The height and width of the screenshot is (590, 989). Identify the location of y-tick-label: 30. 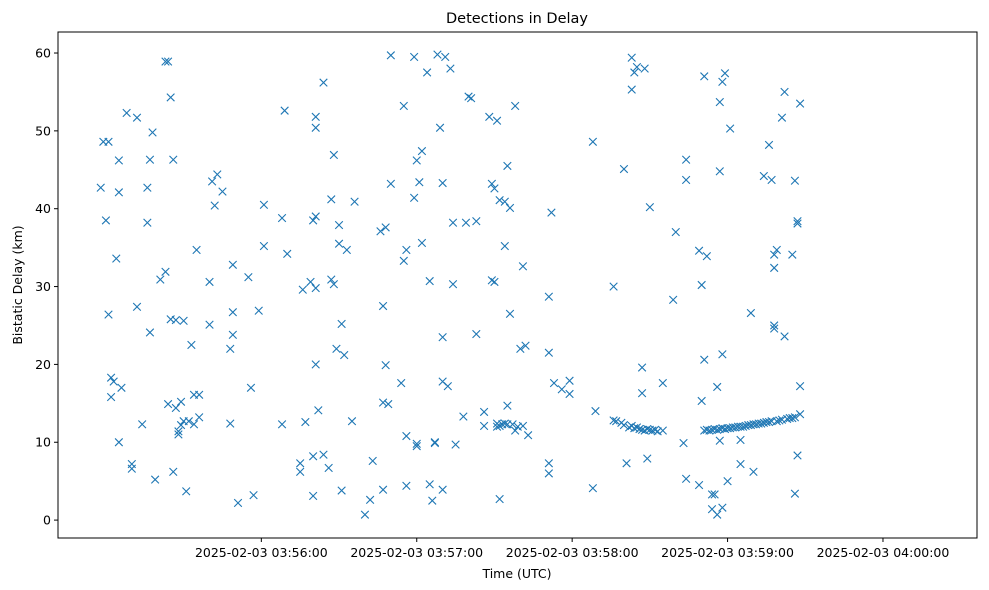
(43, 286).